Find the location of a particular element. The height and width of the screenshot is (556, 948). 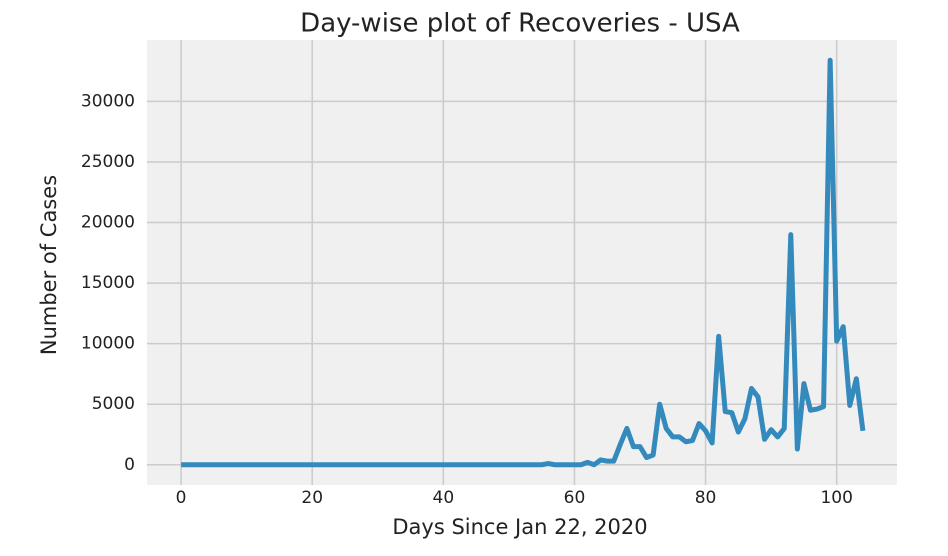

x-tick-label: 100 is located at coordinates (836, 498).